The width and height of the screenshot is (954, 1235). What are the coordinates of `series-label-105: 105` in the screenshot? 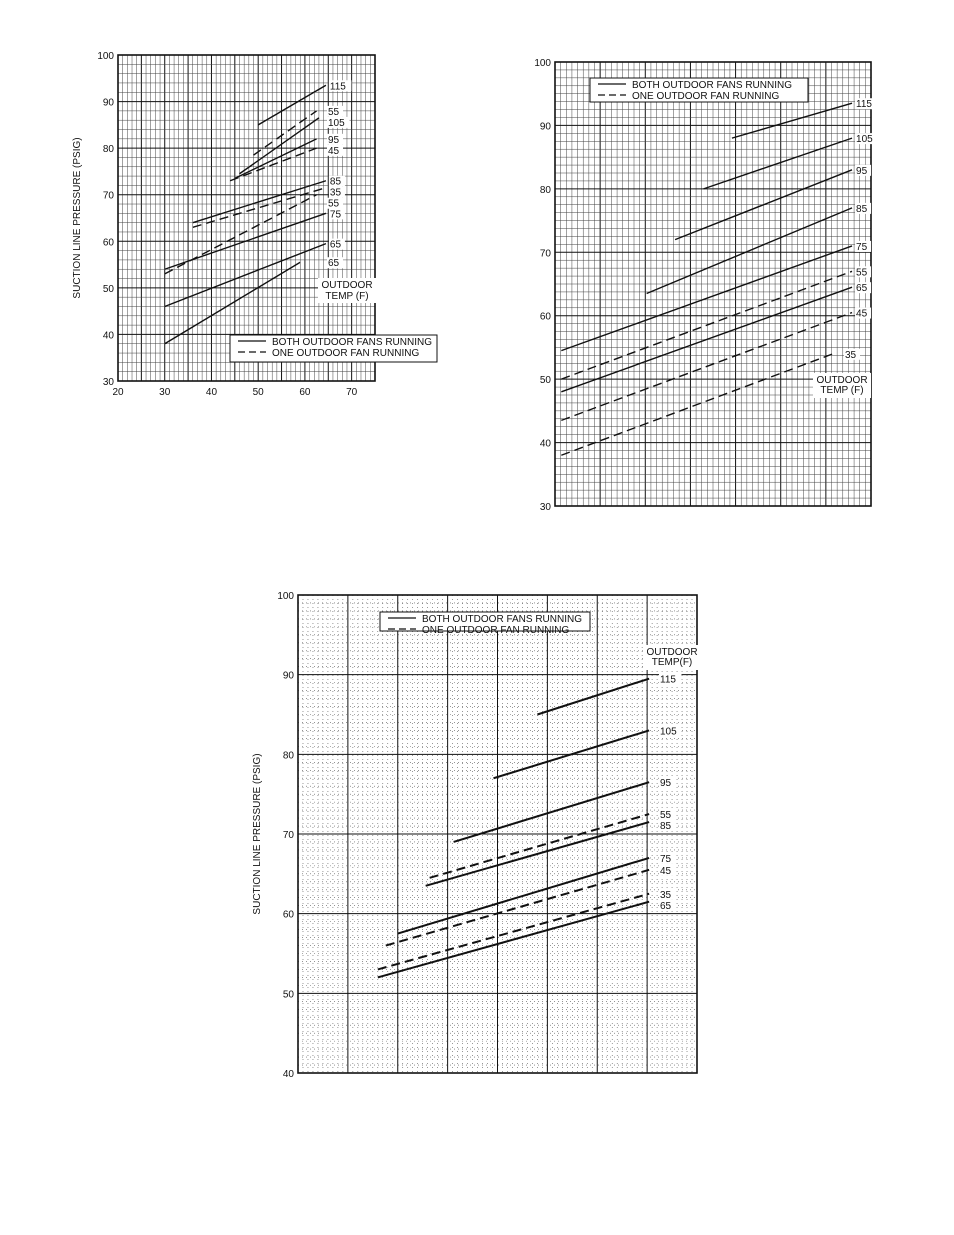 It's located at (864, 139).